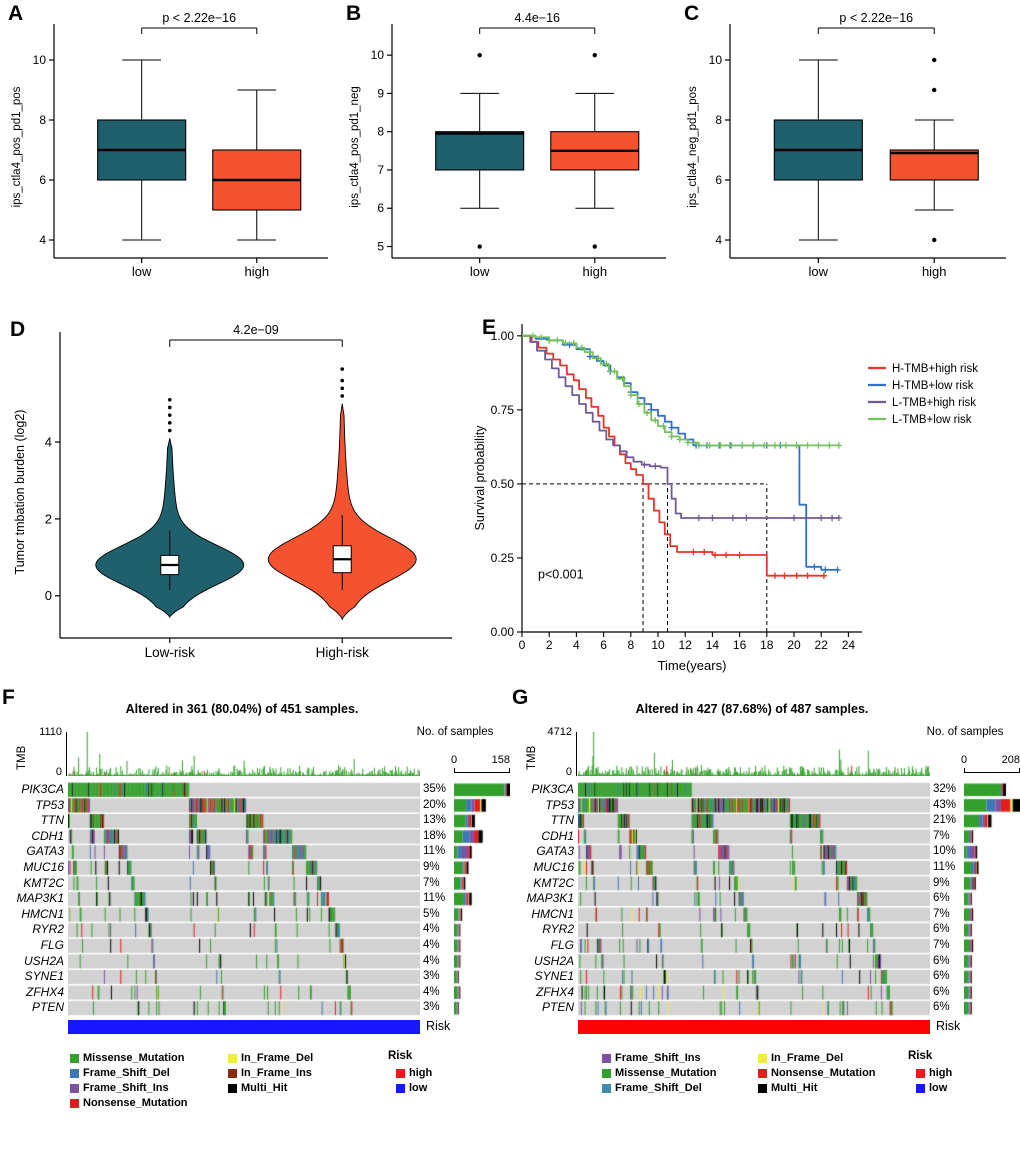 This screenshot has height=1155, width=1020. I want to click on svg-text: L-TMB+low risk, so click(932, 420).